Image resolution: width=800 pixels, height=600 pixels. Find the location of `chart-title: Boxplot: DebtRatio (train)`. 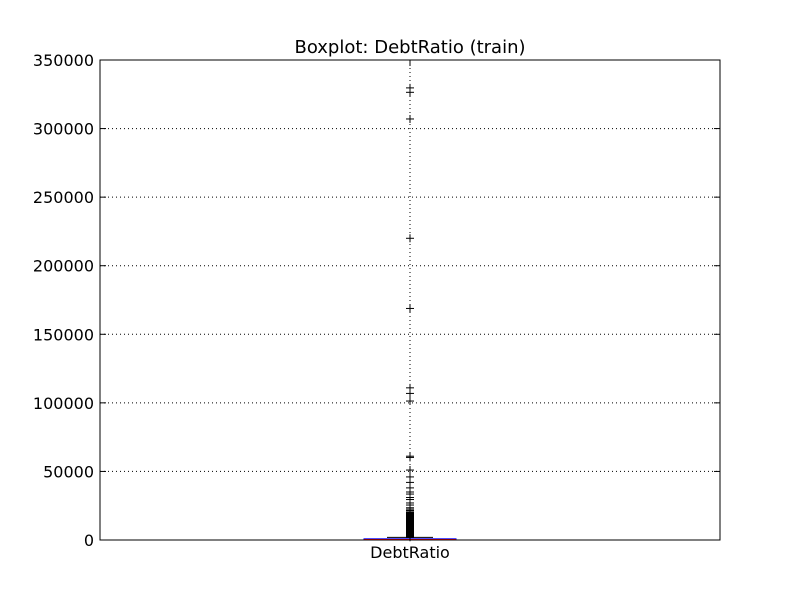

chart-title: Boxplot: DebtRatio (train) is located at coordinates (409, 47).